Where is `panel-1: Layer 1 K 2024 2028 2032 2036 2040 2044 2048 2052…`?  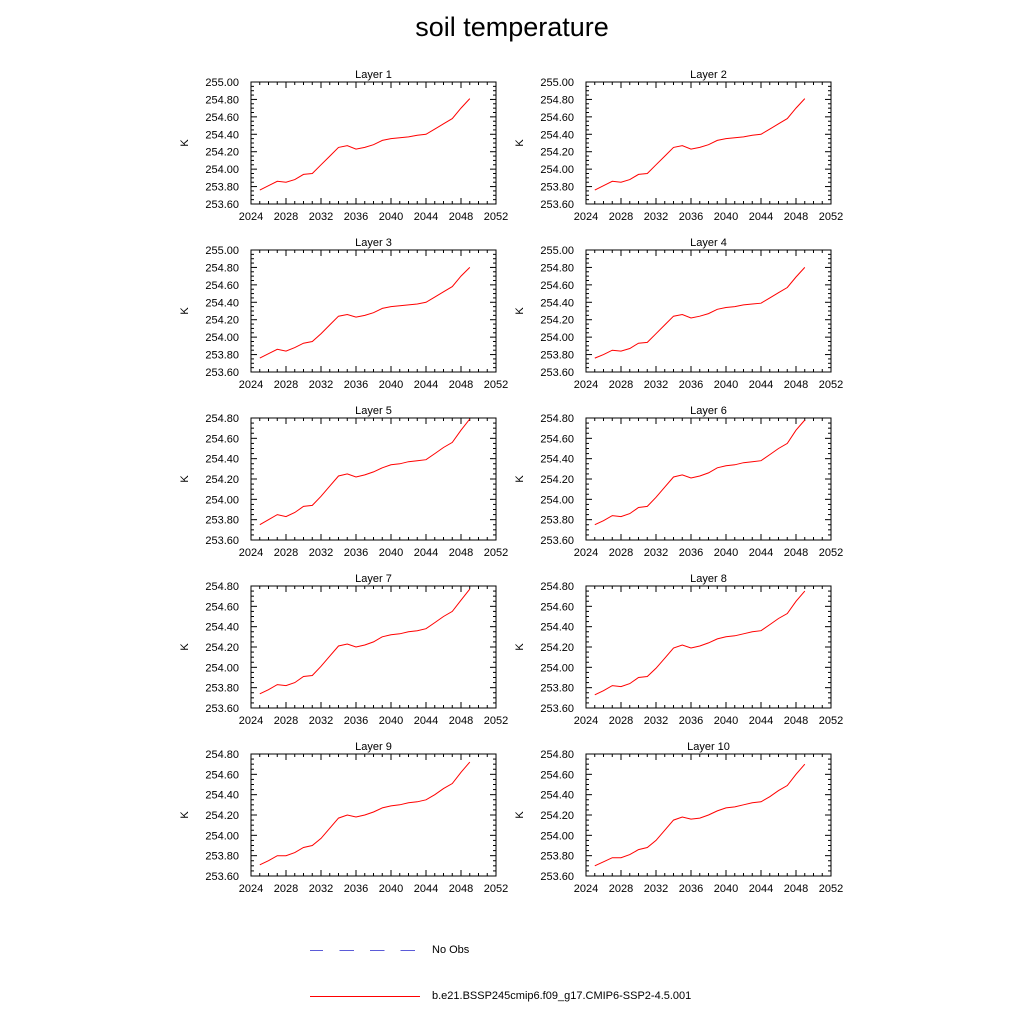 panel-1: Layer 1 K 2024 2028 2032 2036 2040 2044 2048 2052… is located at coordinates (343, 146).